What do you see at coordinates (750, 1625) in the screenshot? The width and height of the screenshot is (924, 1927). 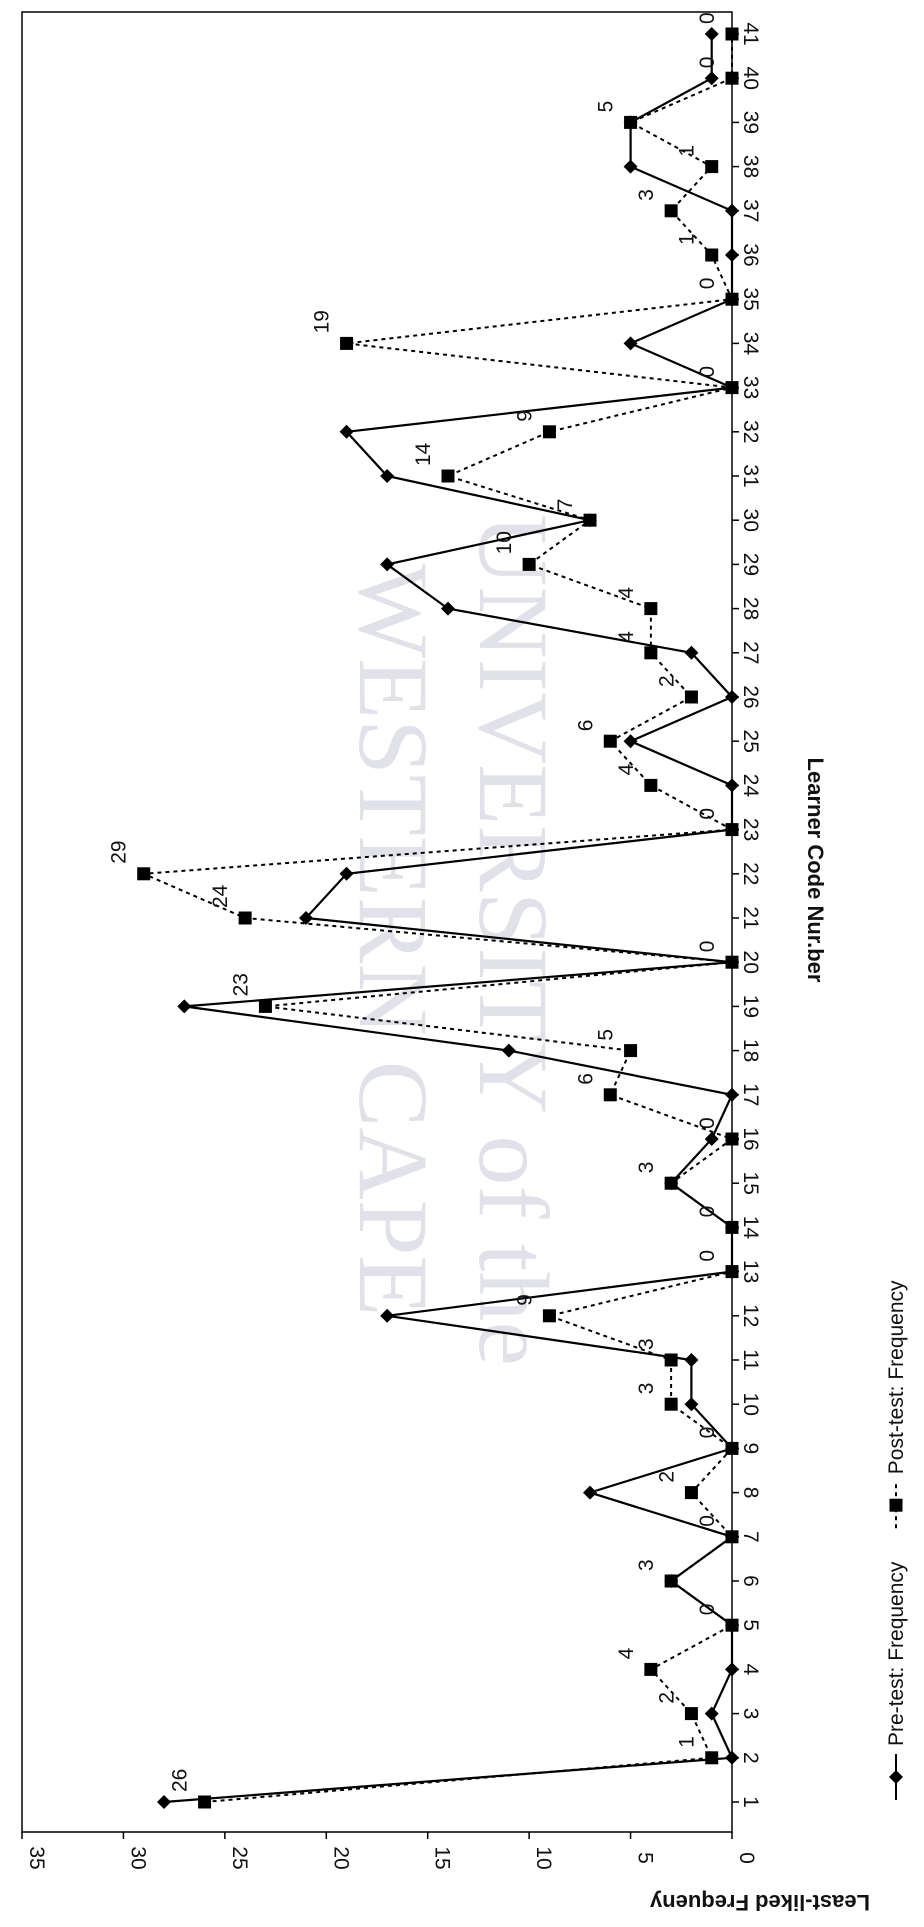 I see `x-tick-label: 5` at bounding box center [750, 1625].